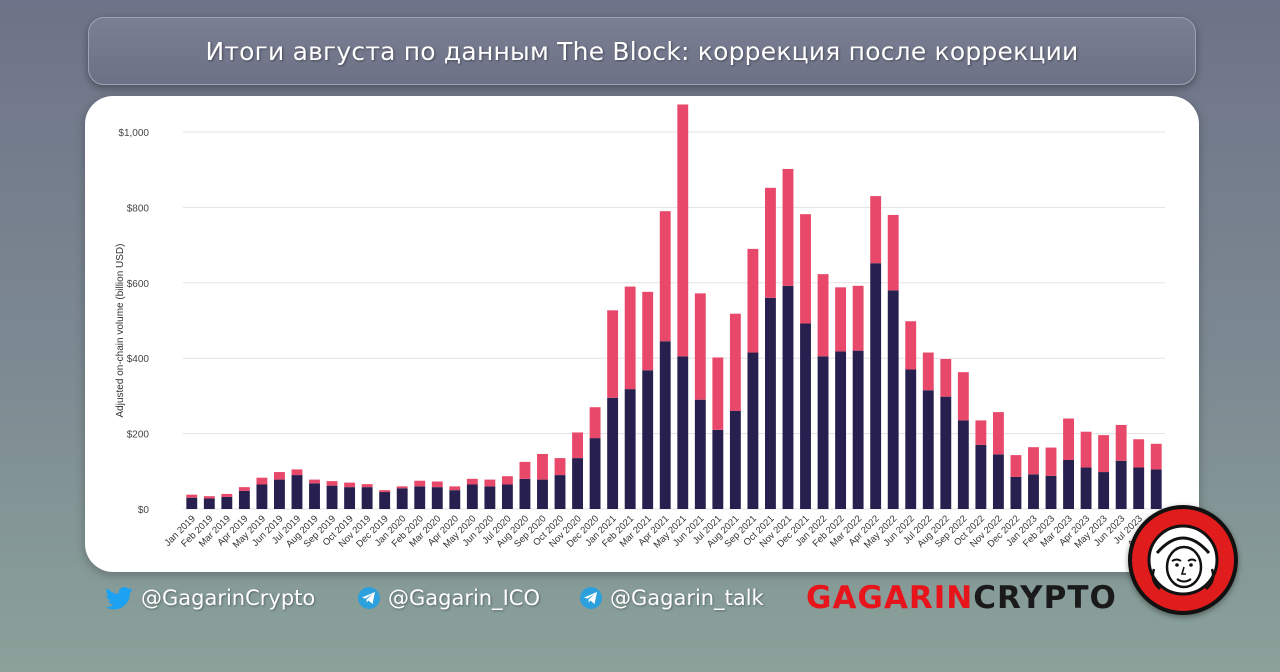 The height and width of the screenshot is (672, 1280). What do you see at coordinates (961, 598) in the screenshot?
I see `brand-wordmark: GAGARINCRYPTO` at bounding box center [961, 598].